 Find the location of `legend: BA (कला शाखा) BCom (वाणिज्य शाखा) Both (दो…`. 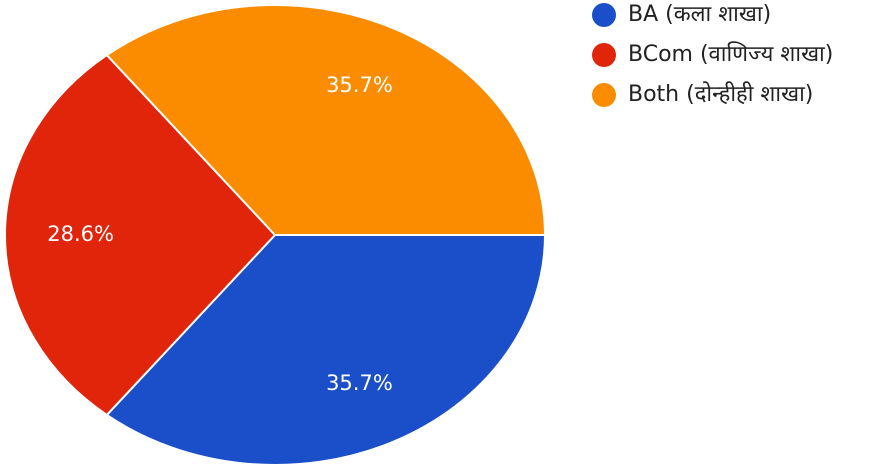

legend: BA (कला शाखा) BCom (वाणिज्य शाखा) Both (दो… is located at coordinates (734, 60).